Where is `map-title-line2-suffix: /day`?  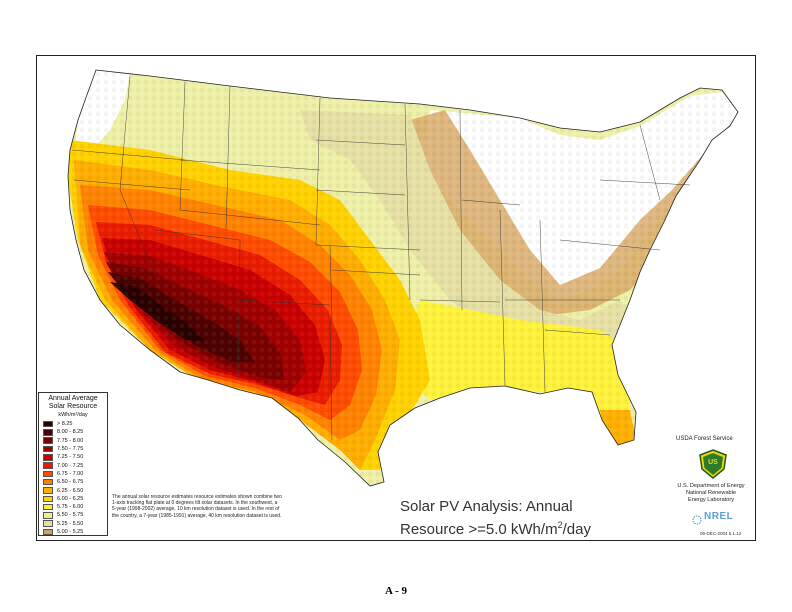 map-title-line2-suffix: /day is located at coordinates (576, 529).